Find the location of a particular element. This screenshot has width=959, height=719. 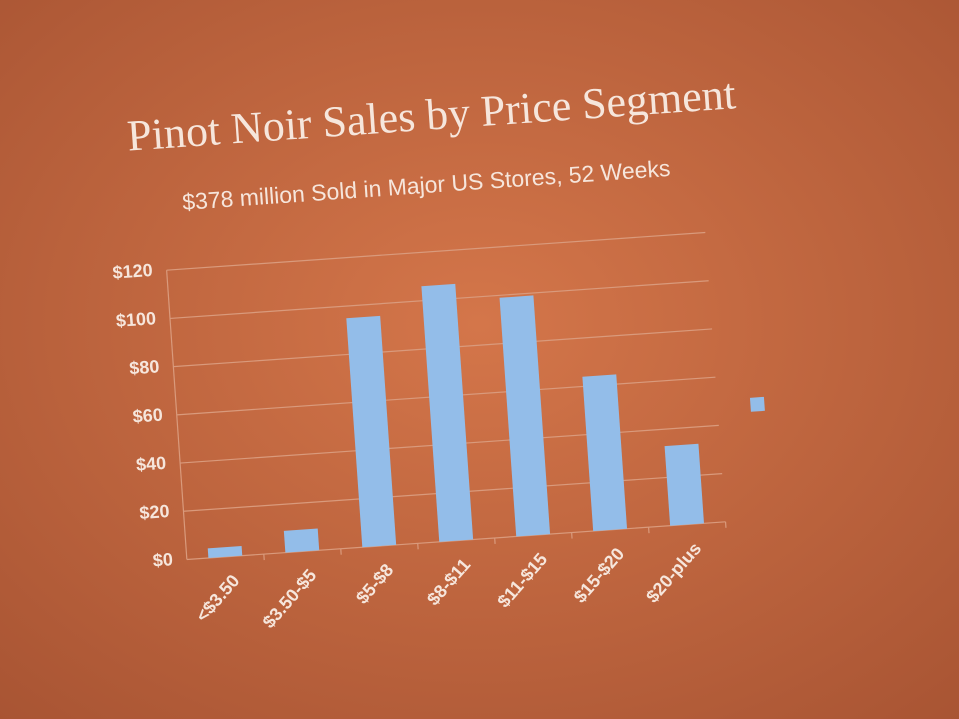

y-tick-label: $100 is located at coordinates (135, 319).